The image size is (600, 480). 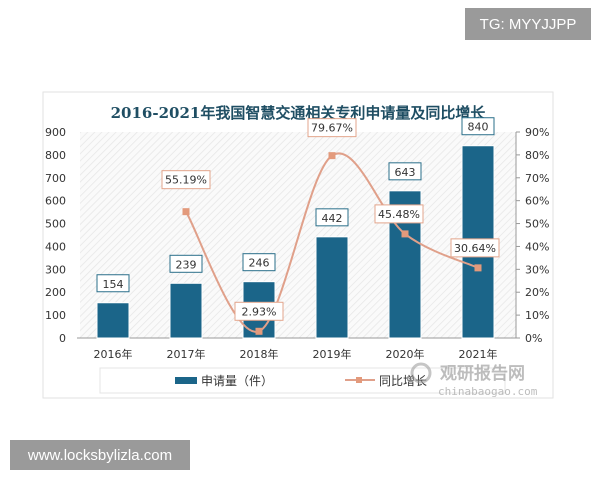 I want to click on left-tick-label: 700, so click(x=55, y=178).